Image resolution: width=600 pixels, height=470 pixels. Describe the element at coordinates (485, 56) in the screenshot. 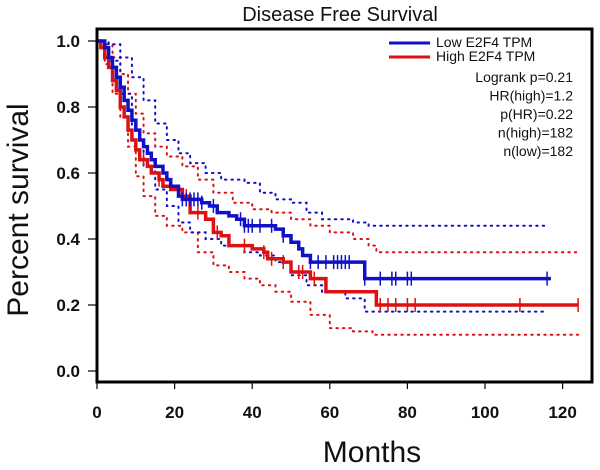

I see `legend-label-high: High E2F4 TPM` at that location.